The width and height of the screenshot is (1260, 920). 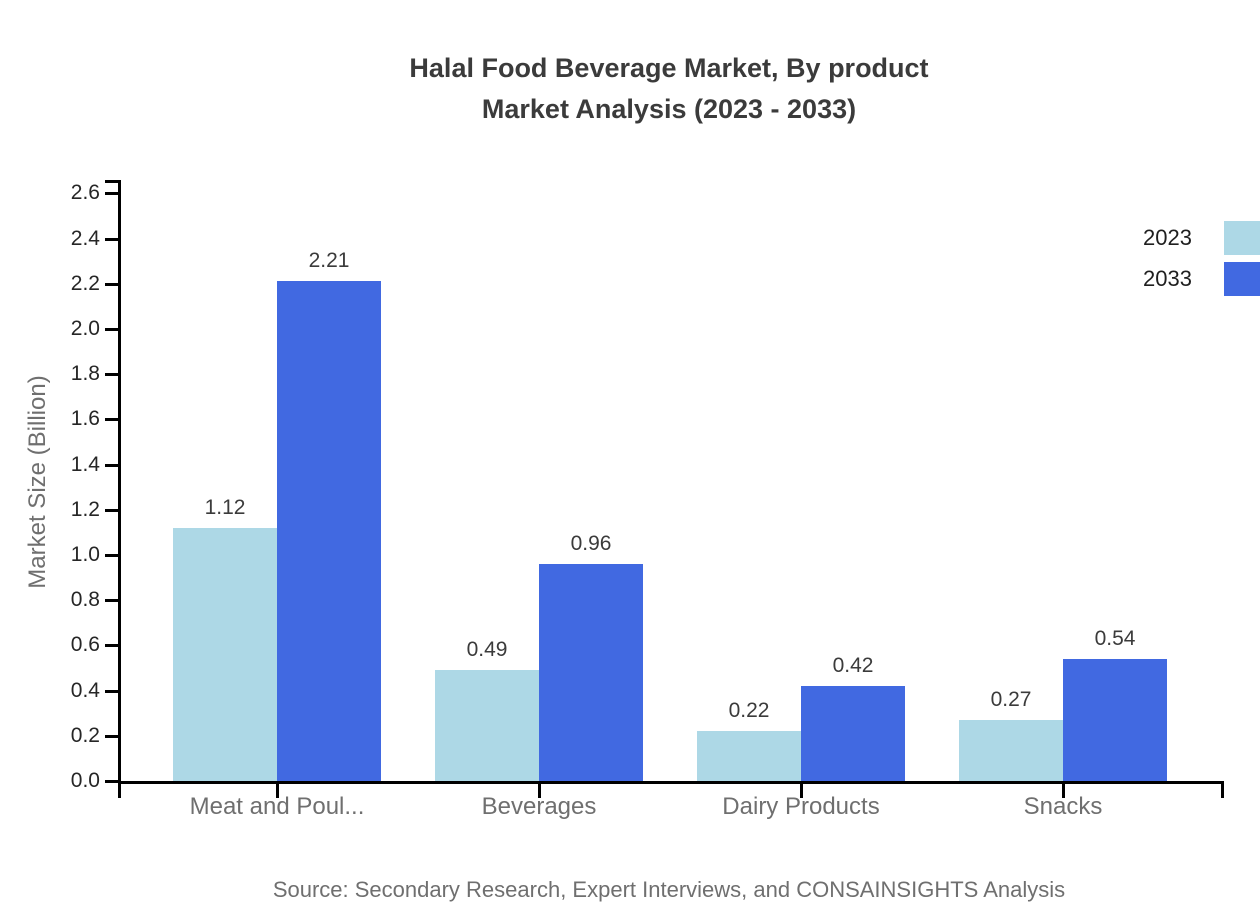 I want to click on category-label: Beverages, so click(x=539, y=806).